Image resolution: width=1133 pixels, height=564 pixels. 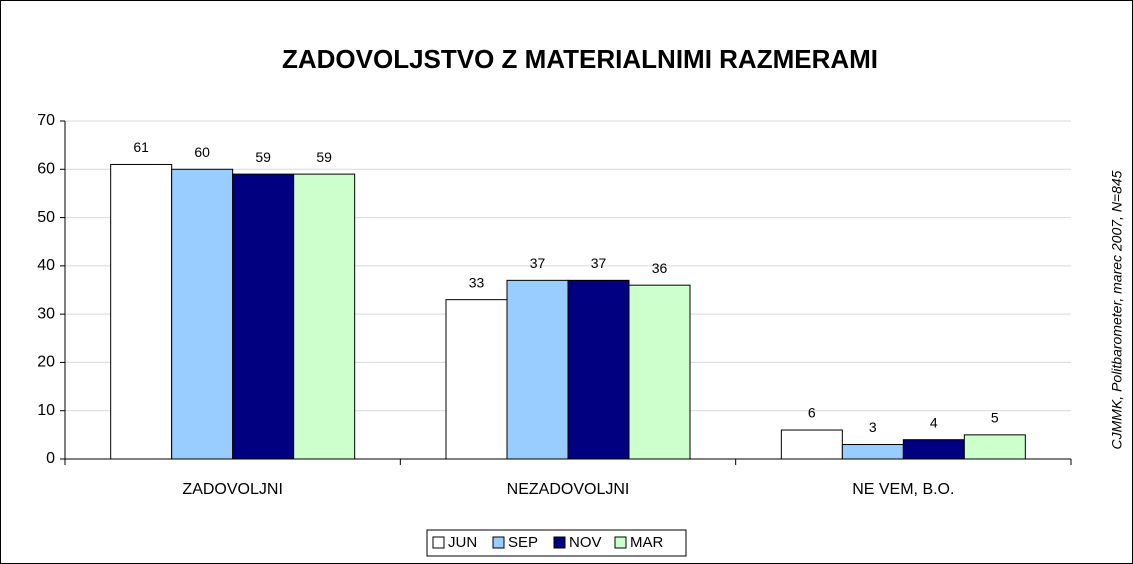 What do you see at coordinates (141, 147) in the screenshot?
I see `value-label: 61` at bounding box center [141, 147].